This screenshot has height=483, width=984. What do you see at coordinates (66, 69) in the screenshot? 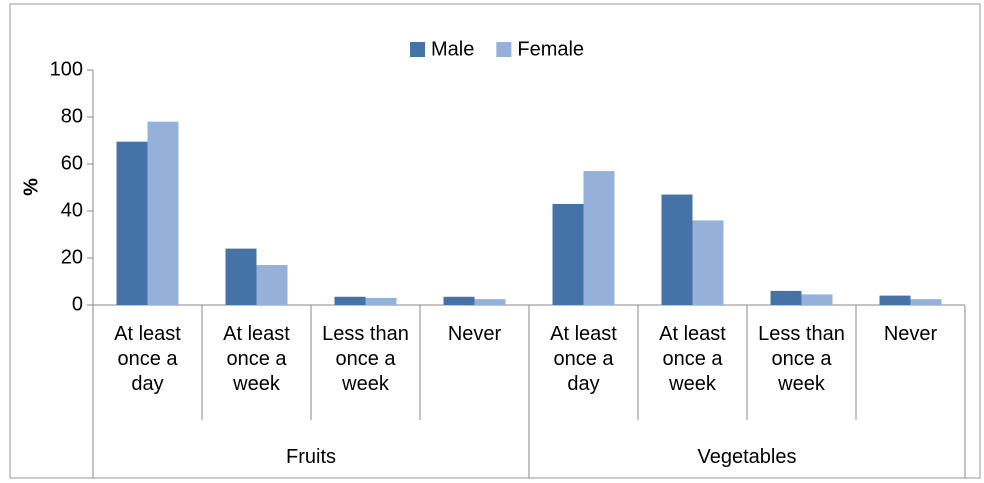
I see `y-tick-label: 100` at bounding box center [66, 69].